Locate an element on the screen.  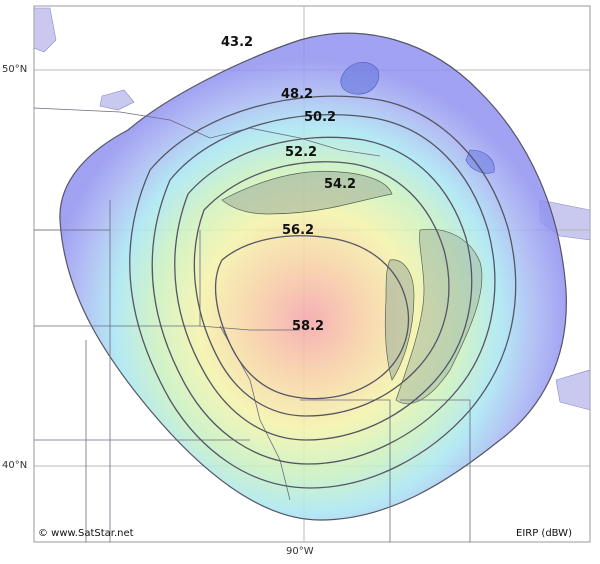
lake-erie-edge is located at coordinates (572, 390).